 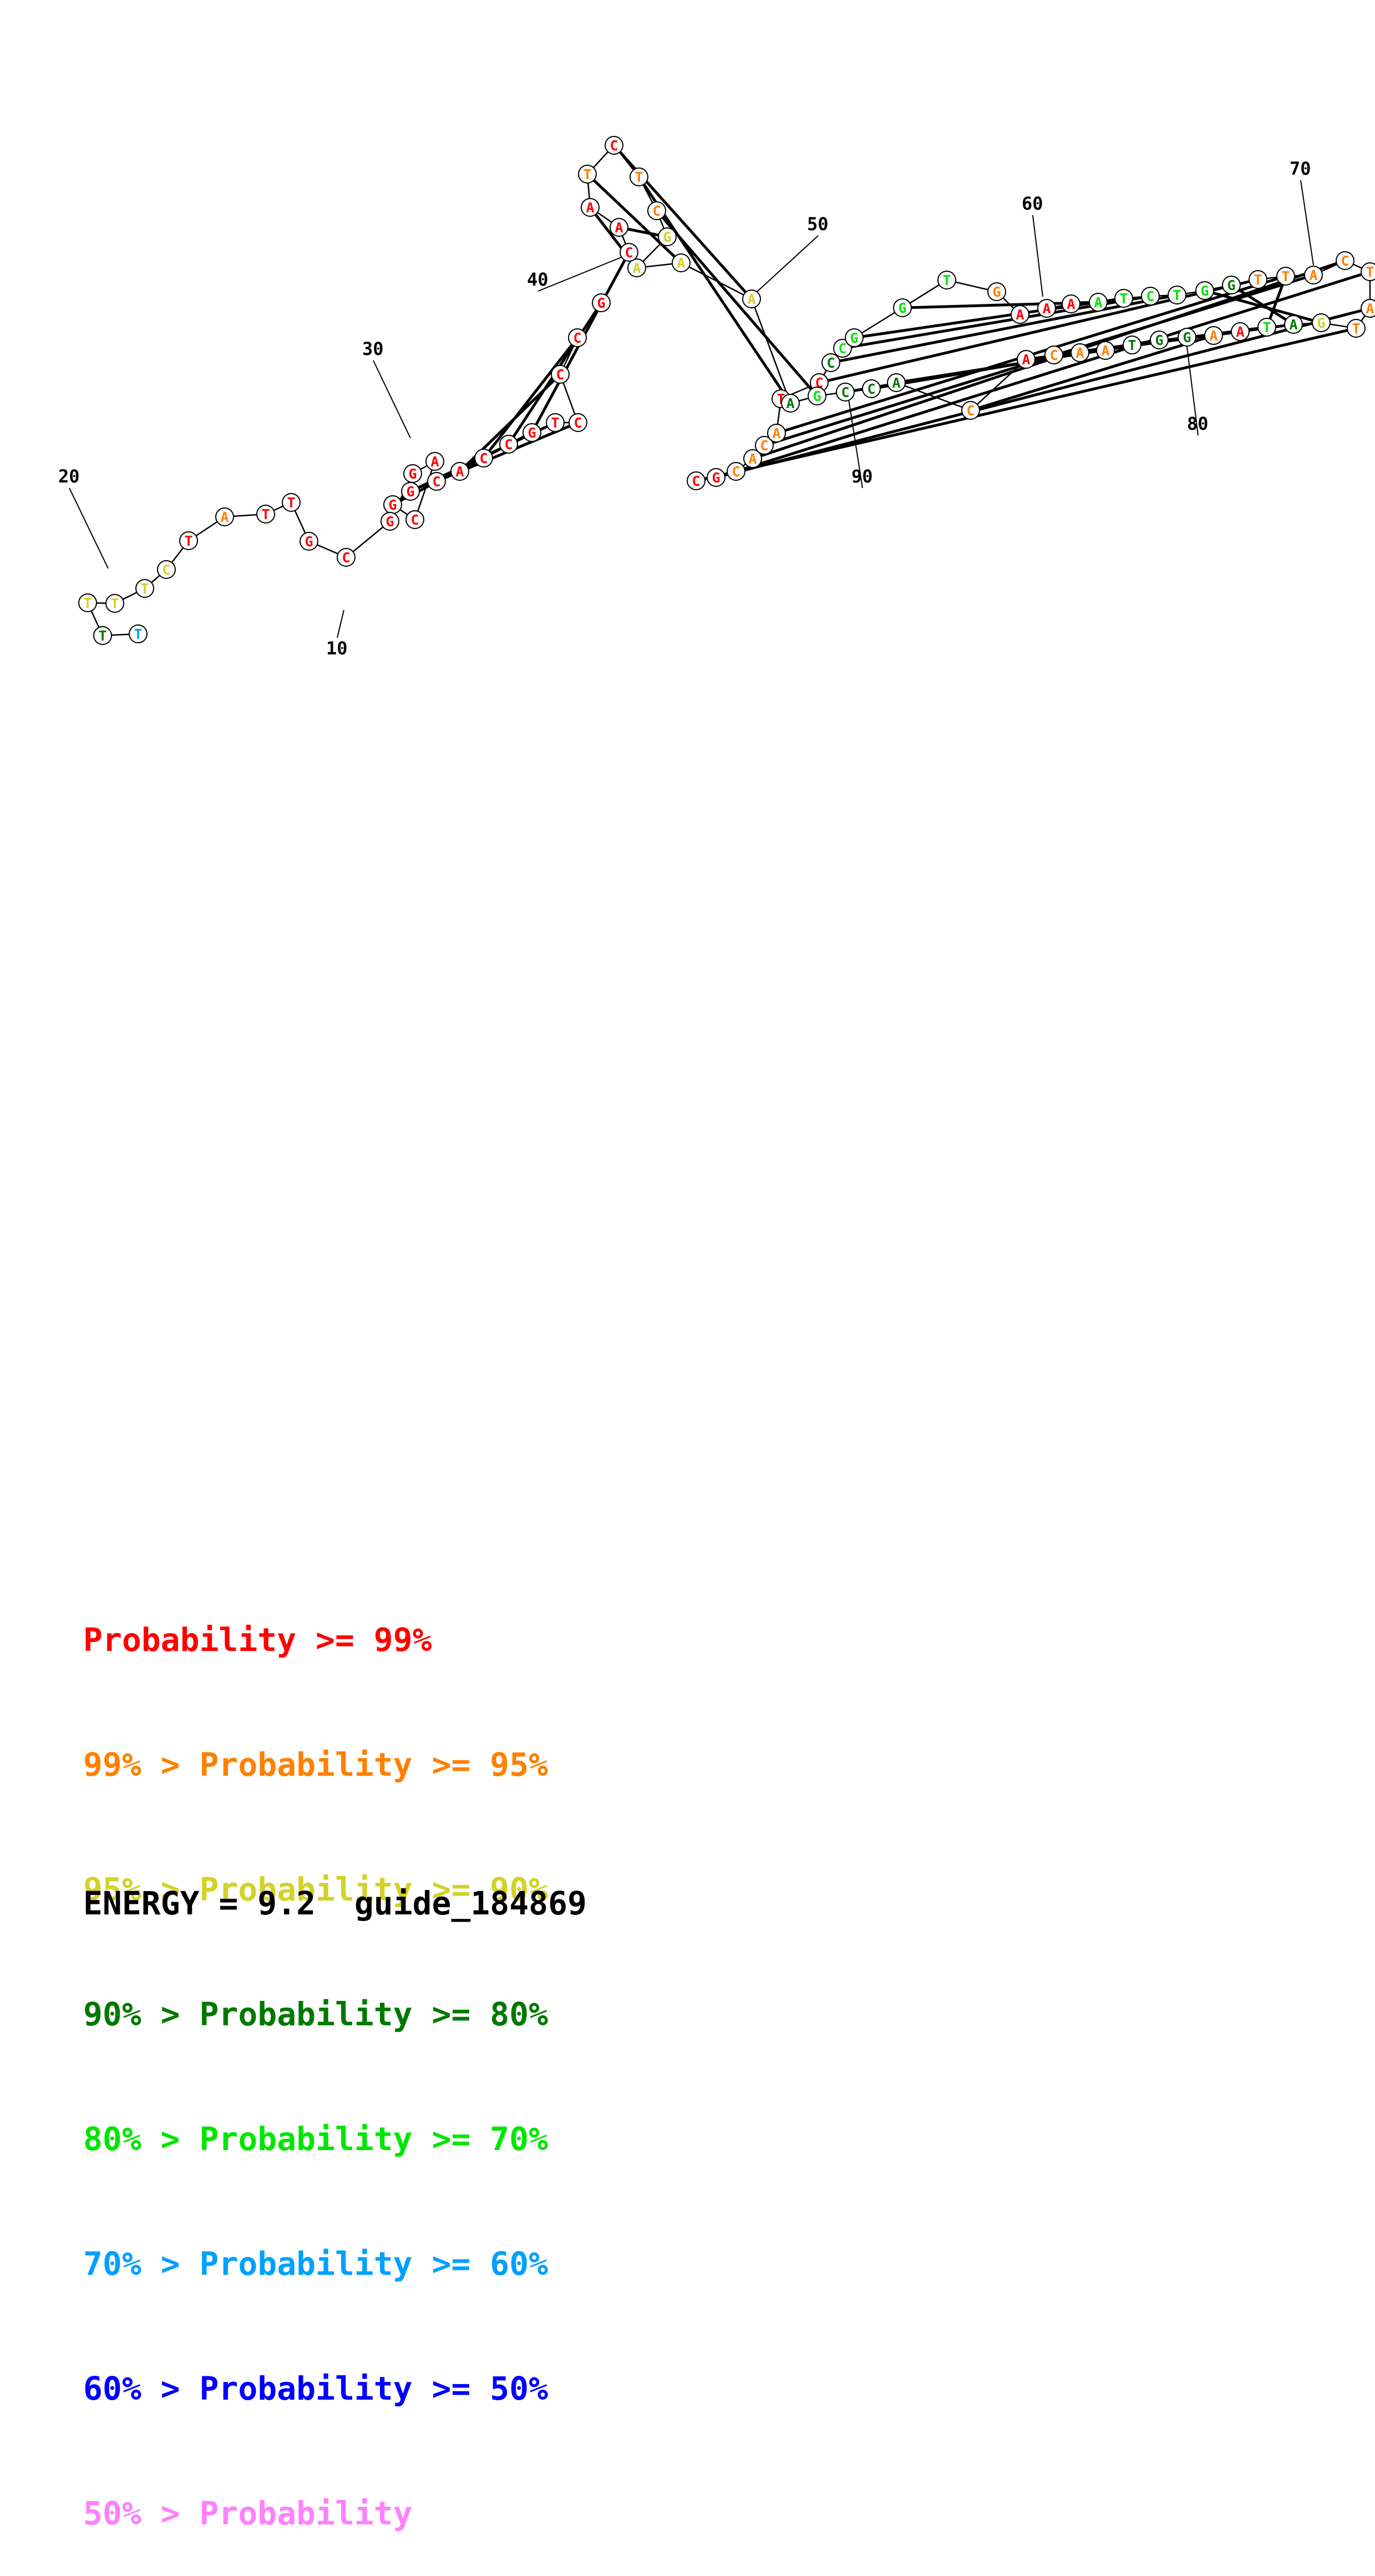 I want to click on nucleotide-17: A, so click(x=1071, y=303).